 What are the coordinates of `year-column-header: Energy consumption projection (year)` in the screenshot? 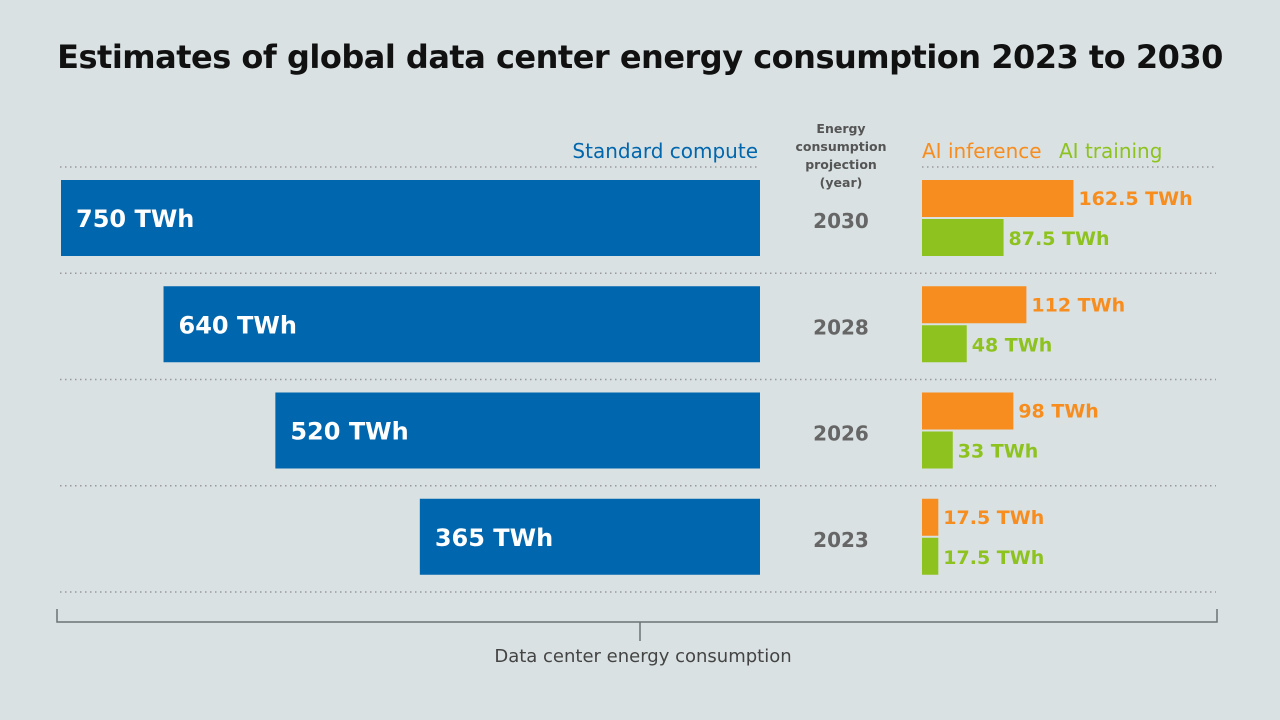 It's located at (841, 155).